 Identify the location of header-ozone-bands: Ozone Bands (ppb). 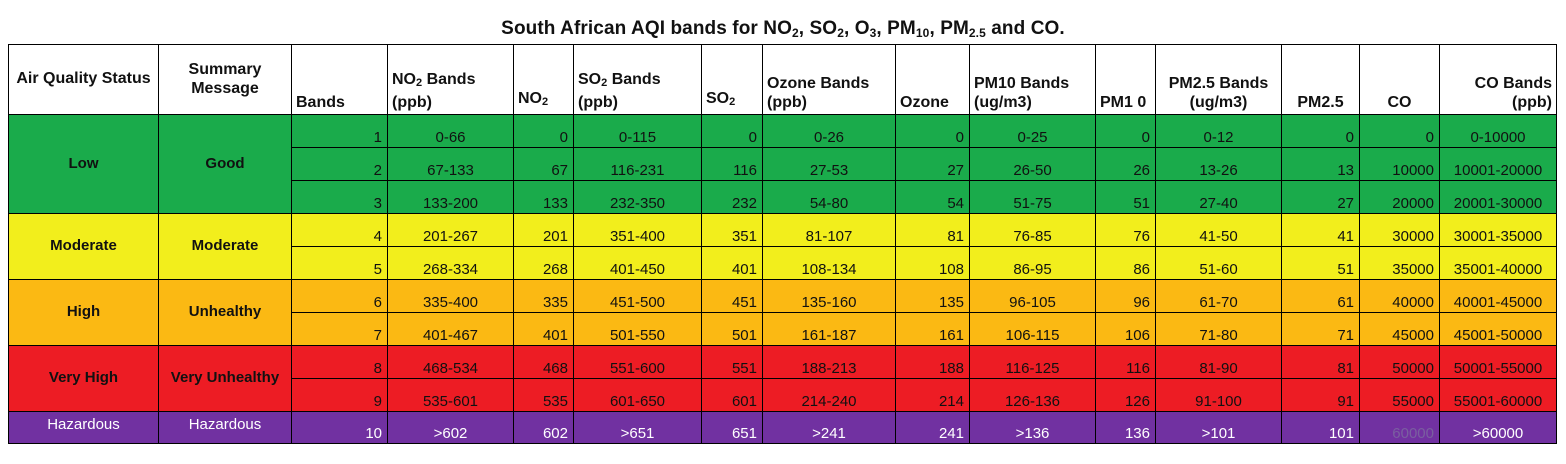
(829, 79).